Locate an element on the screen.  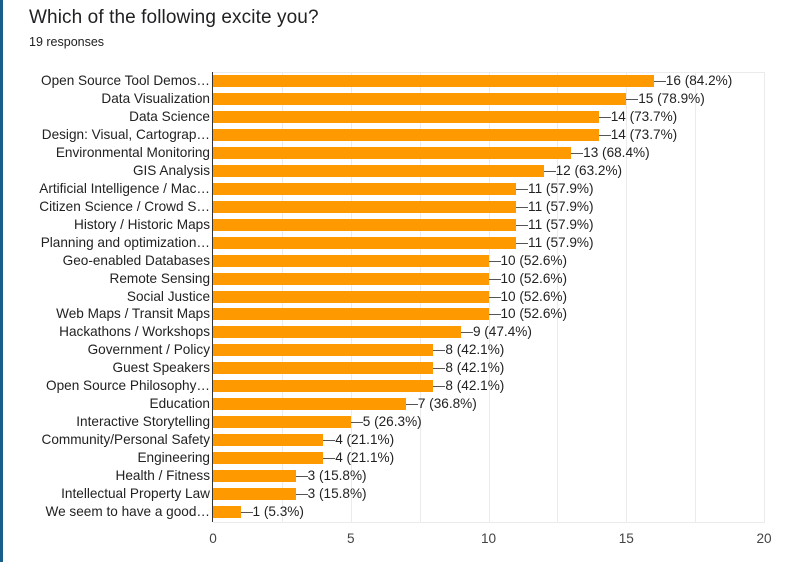
y-axis-line is located at coordinates (212, 297).